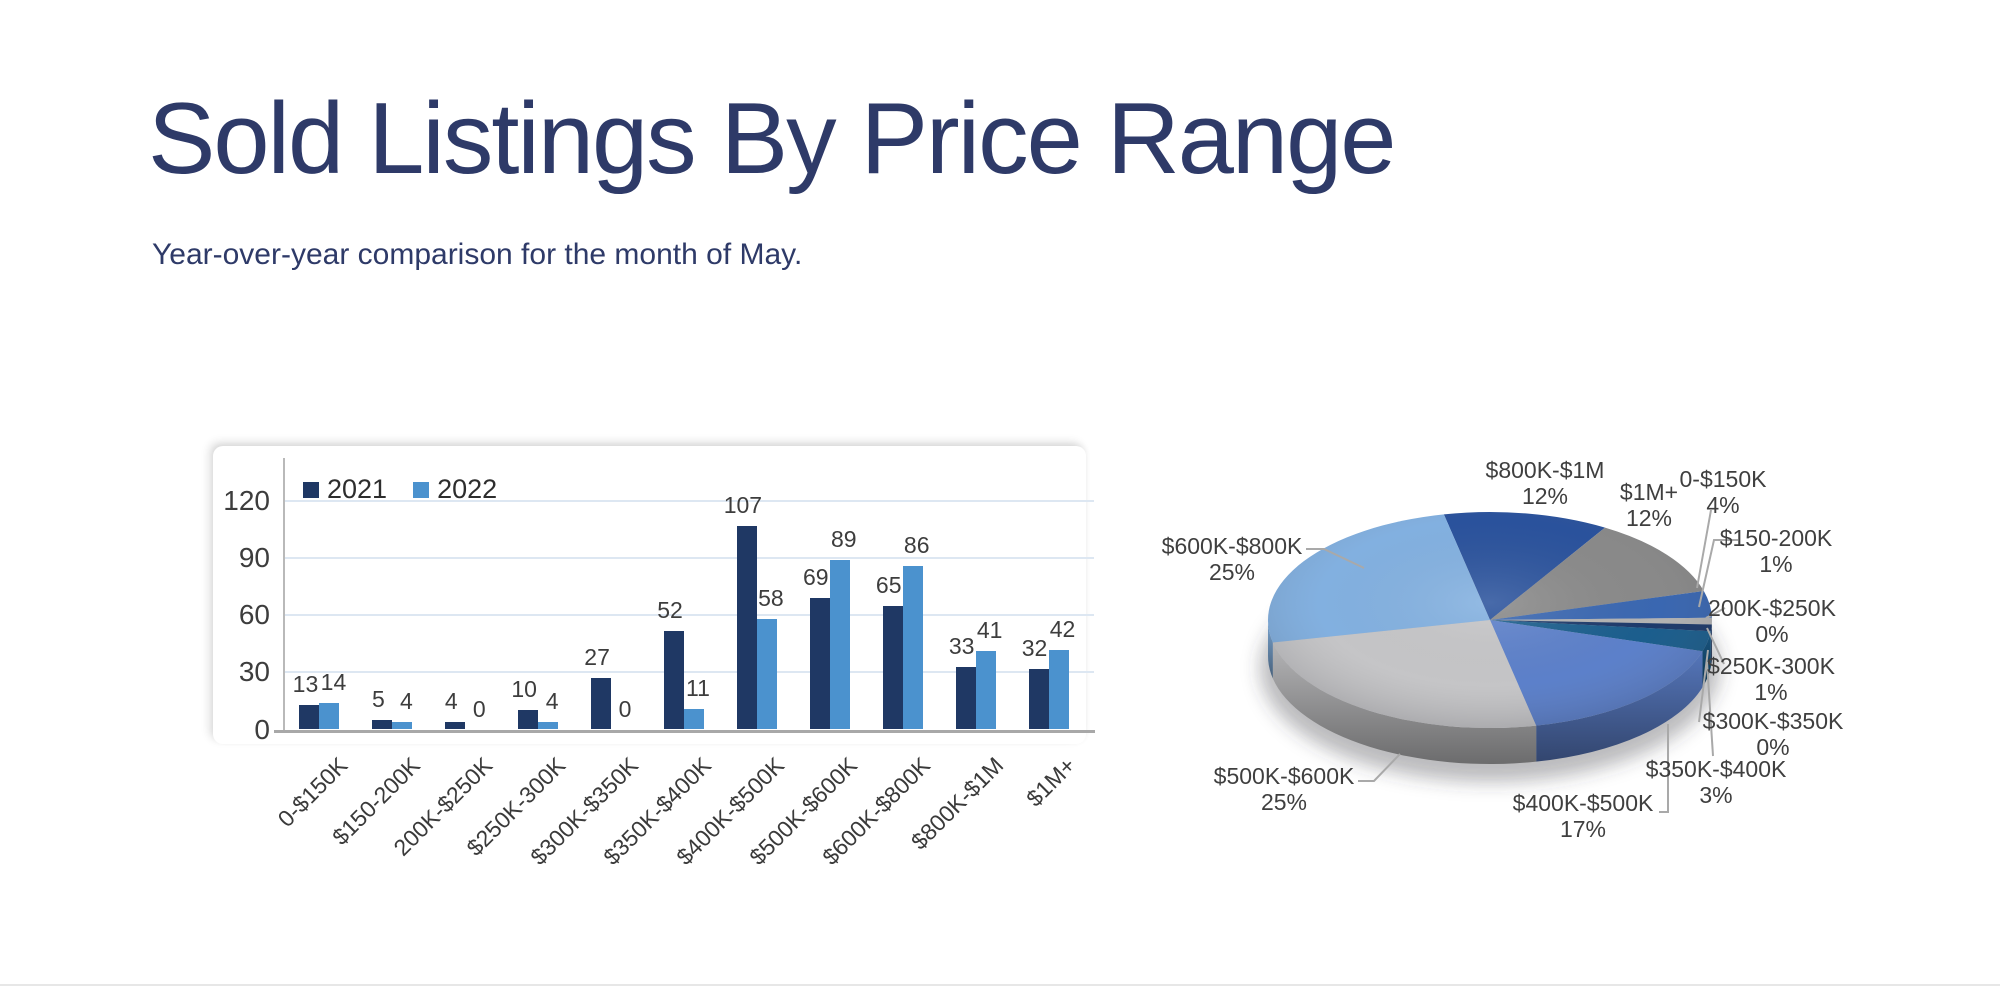 The width and height of the screenshot is (2000, 1000). I want to click on y-axis-tick-label: 90, so click(254, 558).